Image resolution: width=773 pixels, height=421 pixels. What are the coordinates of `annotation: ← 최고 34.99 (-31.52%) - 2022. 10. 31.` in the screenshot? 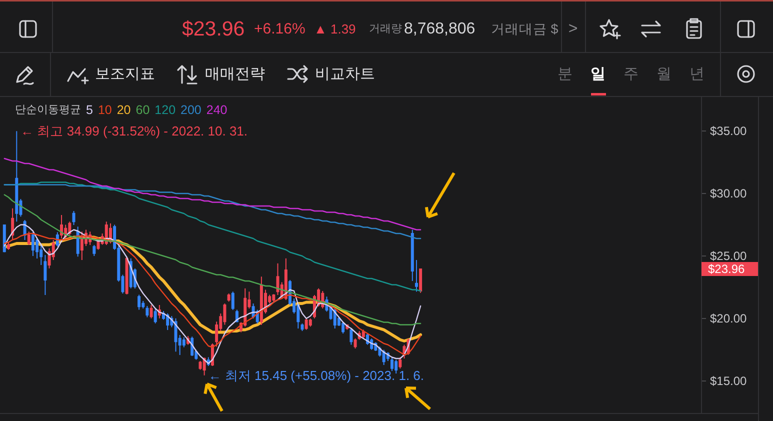 It's located at (134, 131).